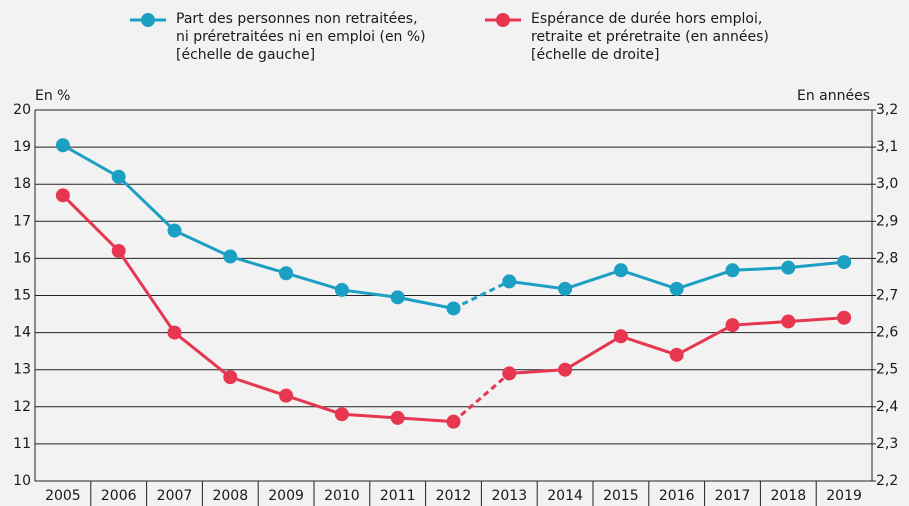  Describe the element at coordinates (175, 496) in the screenshot. I see `x-tick-label: 2007` at that location.